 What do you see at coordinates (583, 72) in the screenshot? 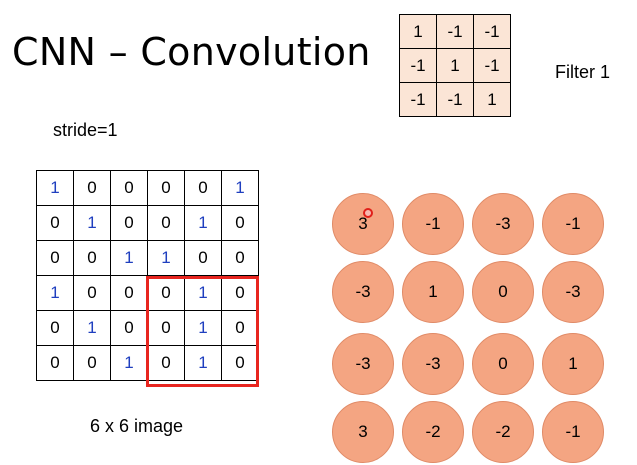
I see `filter-label: Filter 1` at bounding box center [583, 72].